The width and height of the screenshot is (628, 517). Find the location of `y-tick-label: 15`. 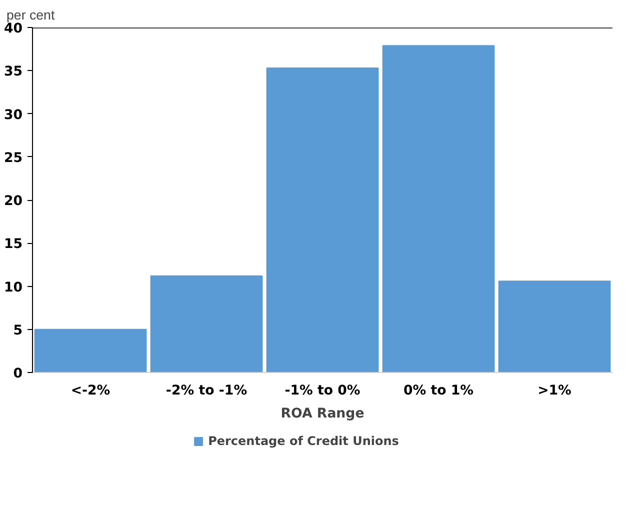

y-tick-label: 15 is located at coordinates (13, 244).